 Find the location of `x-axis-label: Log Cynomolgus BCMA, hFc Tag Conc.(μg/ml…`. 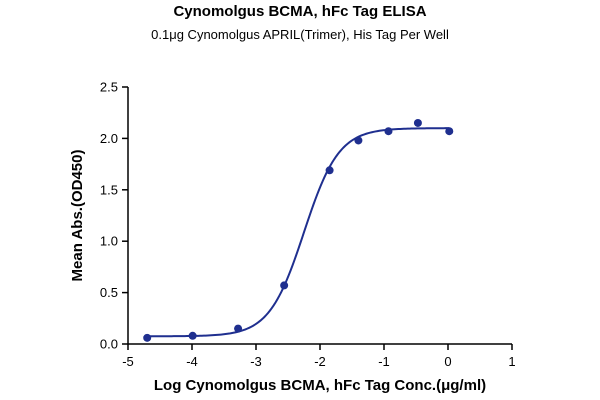

x-axis-label: Log Cynomolgus BCMA, hFc Tag Conc.(μg/ml… is located at coordinates (320, 385).